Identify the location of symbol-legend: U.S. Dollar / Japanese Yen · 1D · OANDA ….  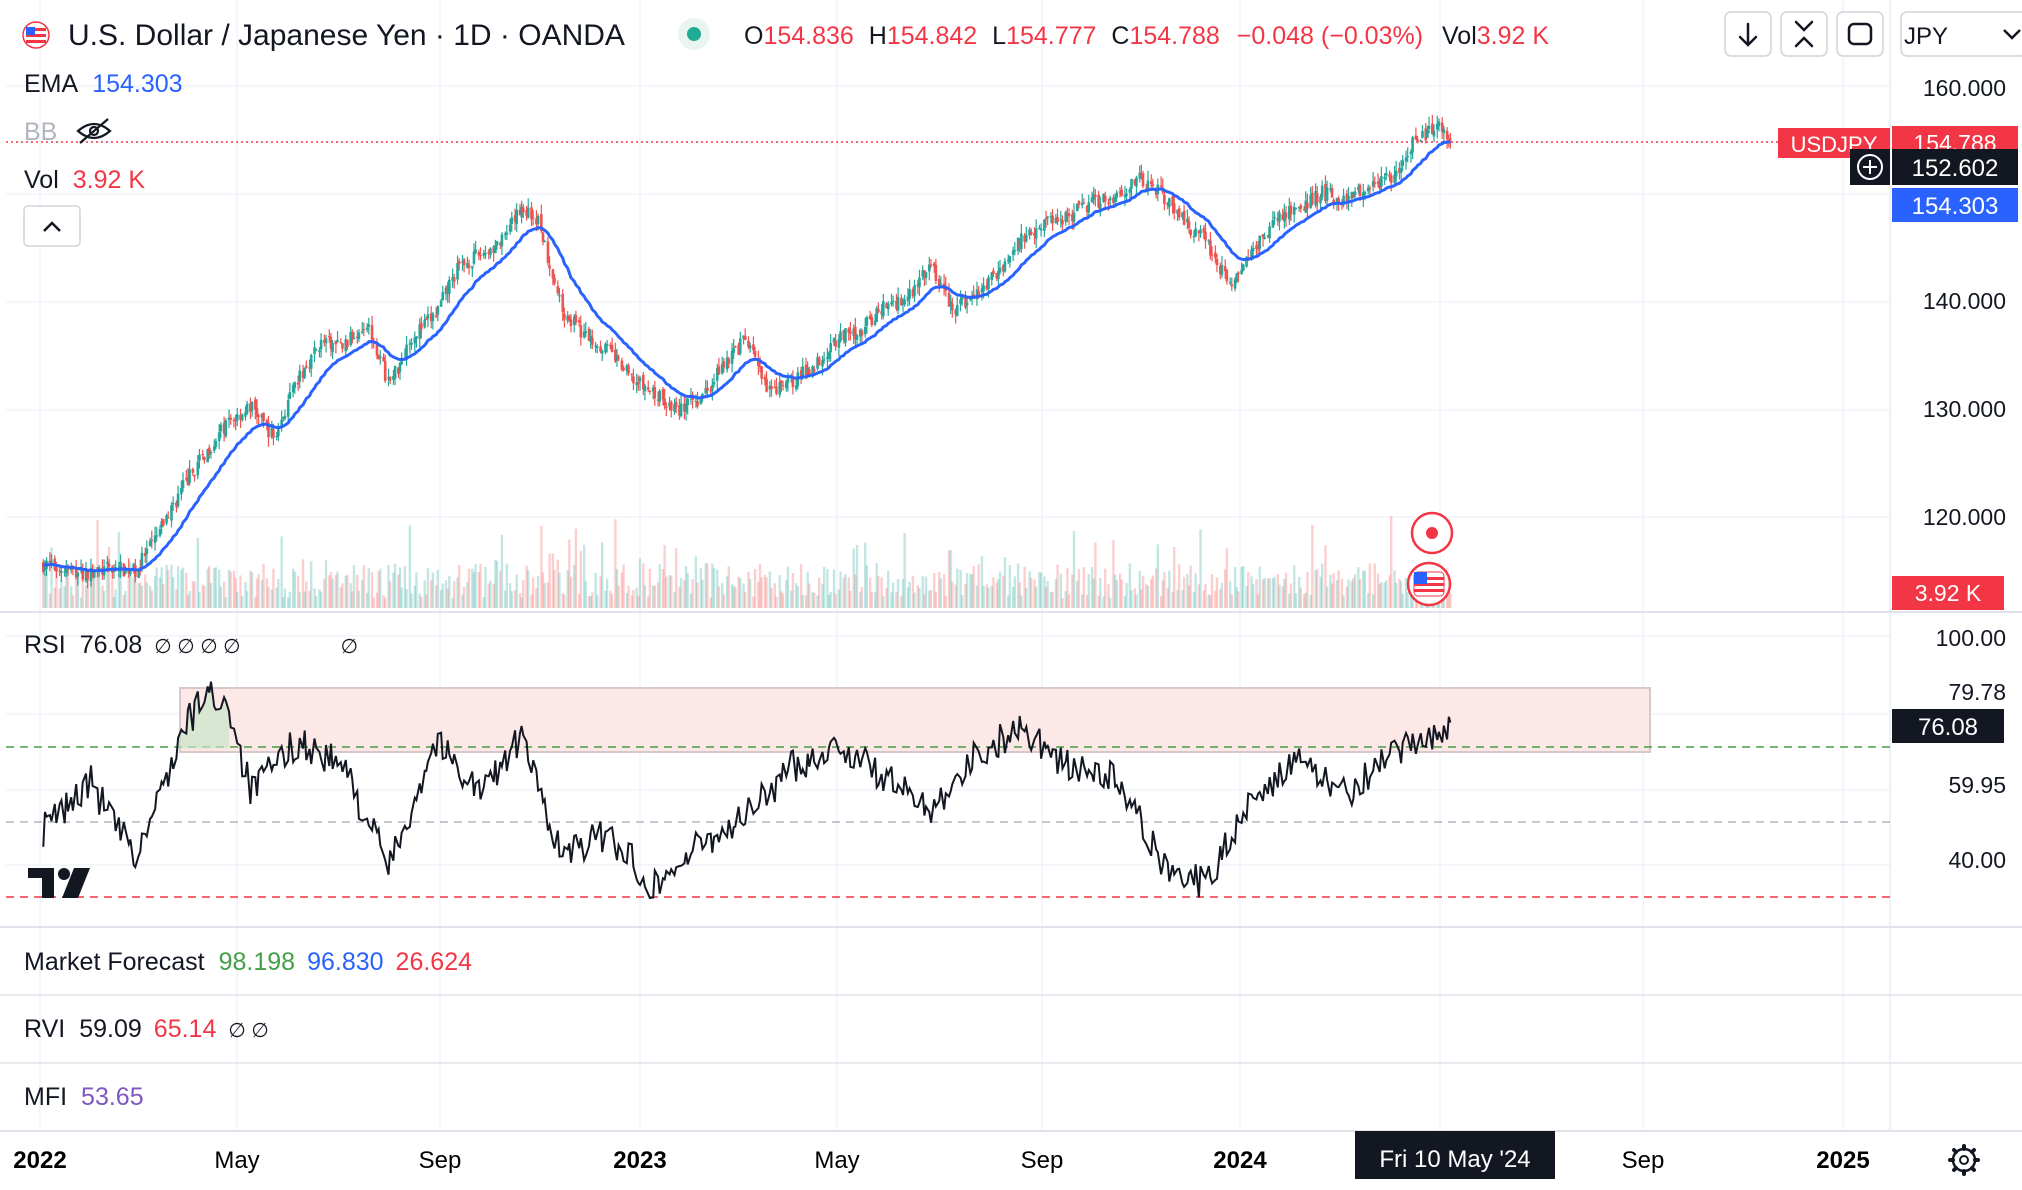
(785, 35).